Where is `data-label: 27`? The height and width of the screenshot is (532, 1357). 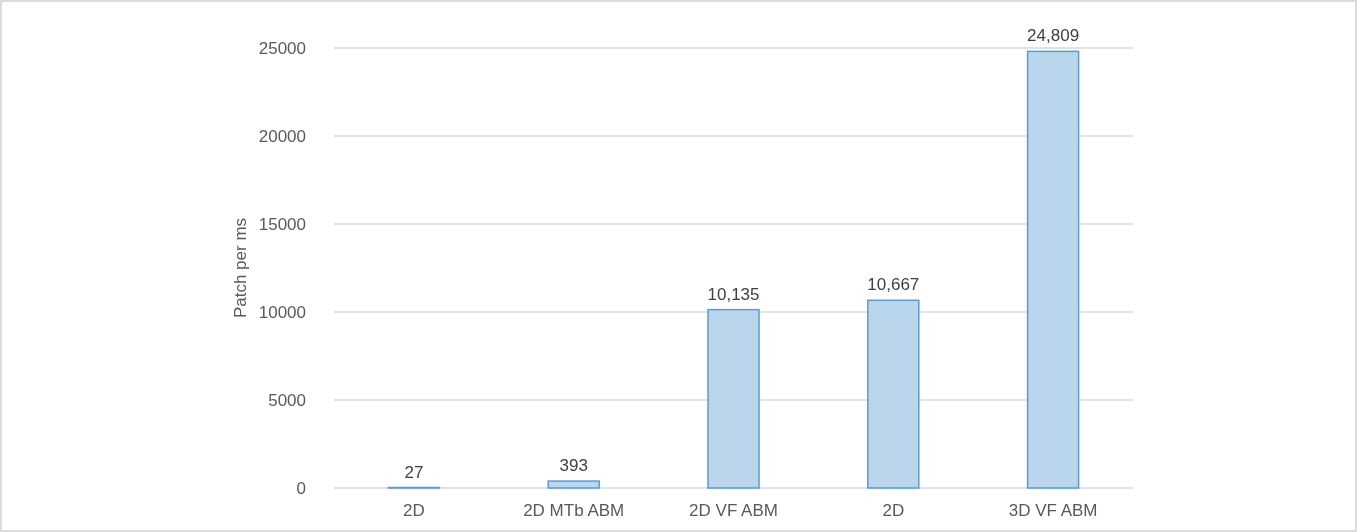 data-label: 27 is located at coordinates (414, 472).